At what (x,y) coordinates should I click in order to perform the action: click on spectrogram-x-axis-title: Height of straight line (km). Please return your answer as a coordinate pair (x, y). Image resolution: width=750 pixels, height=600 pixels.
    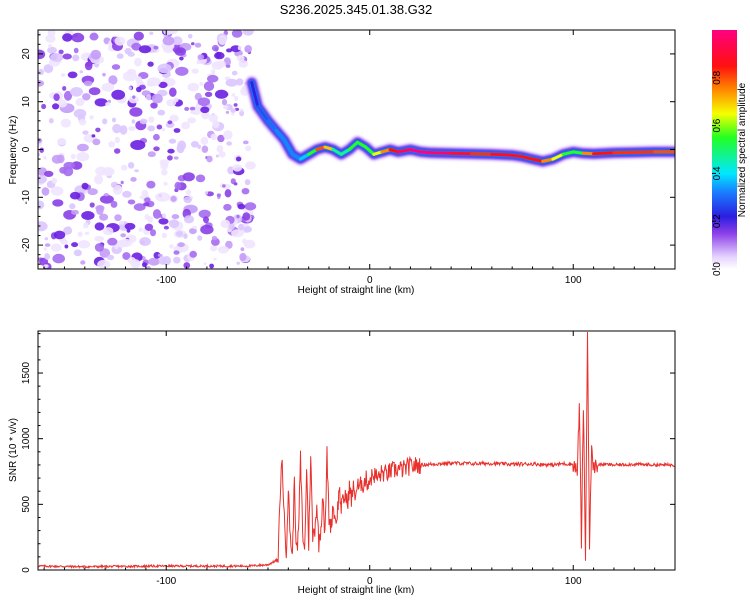
    Looking at the image, I should click on (356, 290).